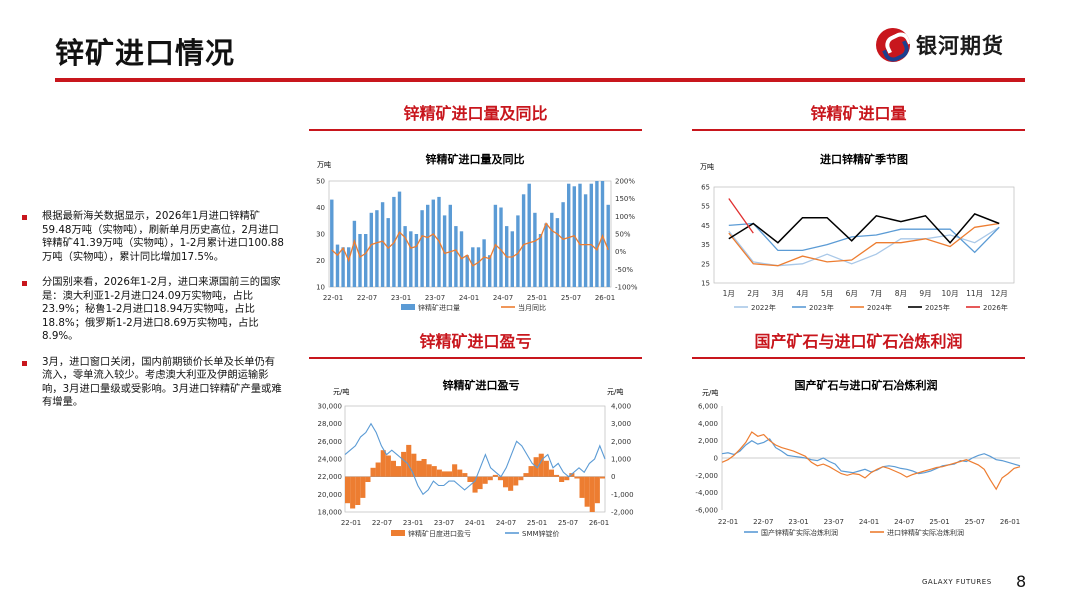 This screenshot has width=1080, height=608. What do you see at coordinates (834, 522) in the screenshot?
I see `x-tick-label: 23-07` at bounding box center [834, 522].